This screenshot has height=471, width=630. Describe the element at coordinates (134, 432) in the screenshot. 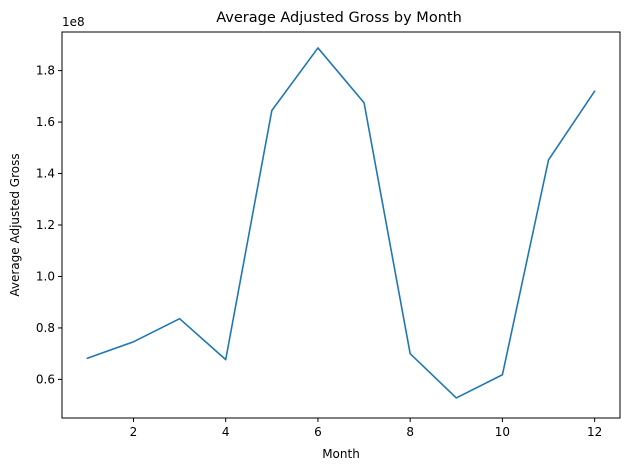

I see `x-tick-label-2: 2` at that location.